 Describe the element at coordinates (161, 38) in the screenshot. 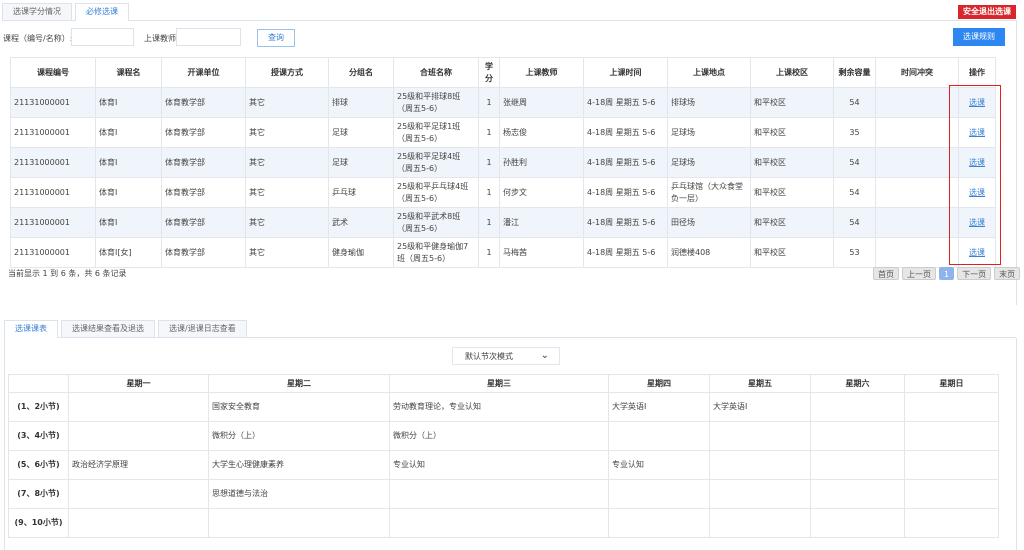

I see `teacher-search-label: 上课教师:` at that location.